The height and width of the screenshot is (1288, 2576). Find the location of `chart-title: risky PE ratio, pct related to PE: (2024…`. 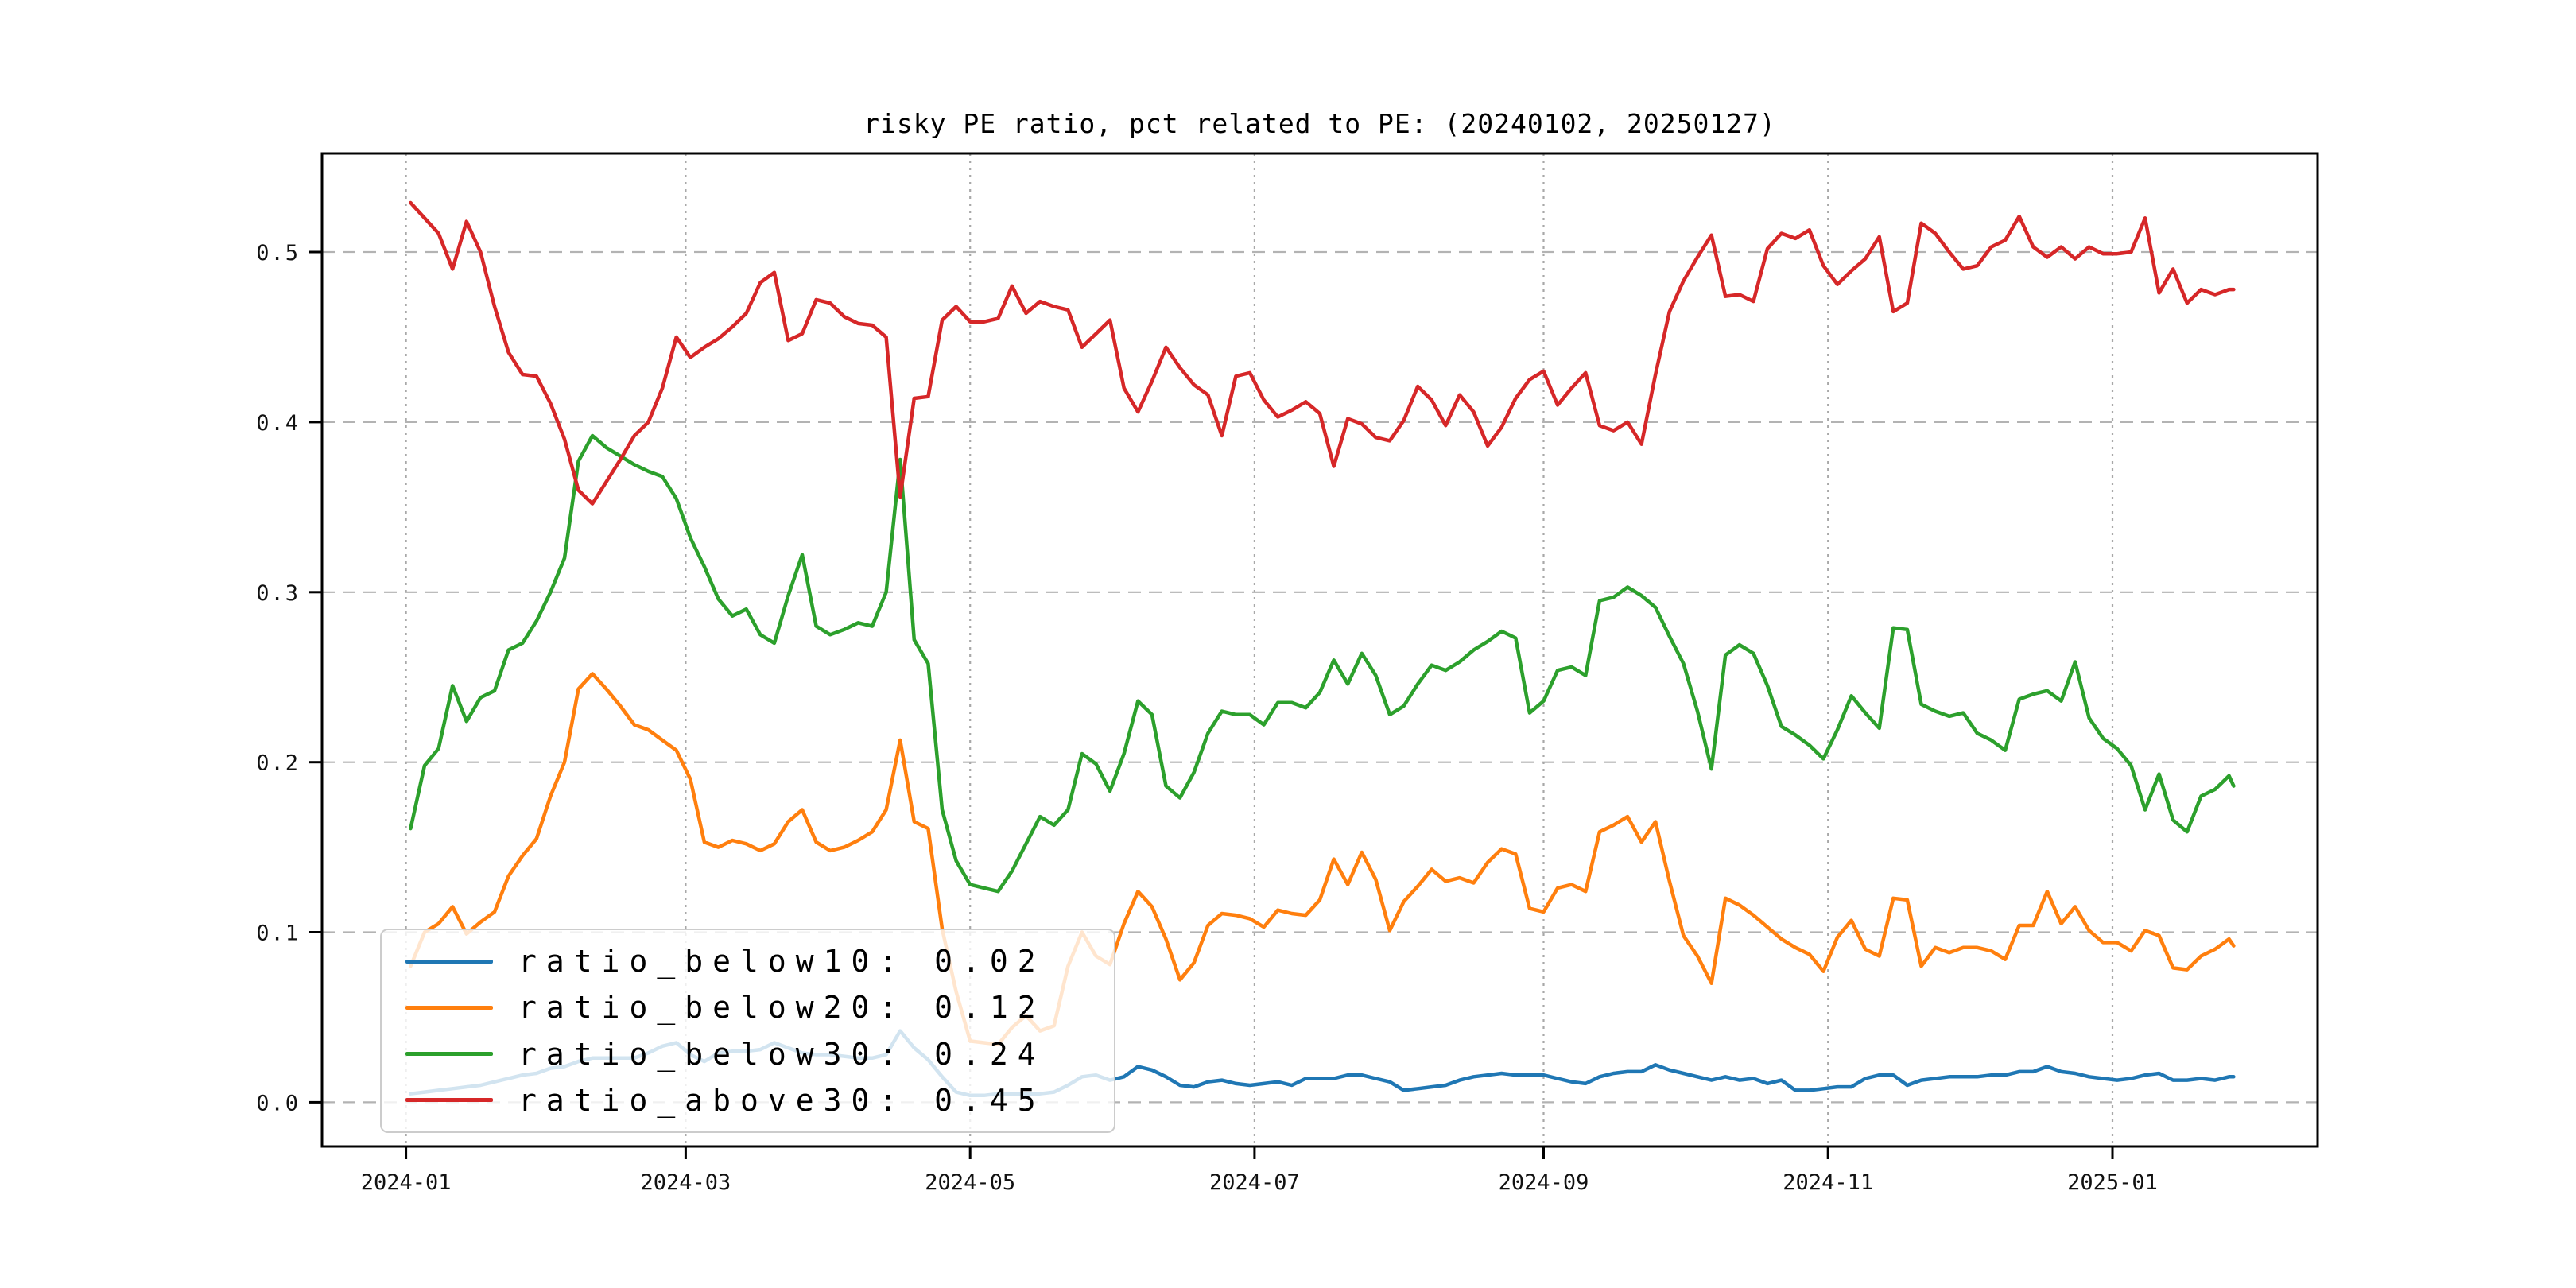

chart-title: risky PE ratio, pct related to PE: (2024… is located at coordinates (1320, 124).